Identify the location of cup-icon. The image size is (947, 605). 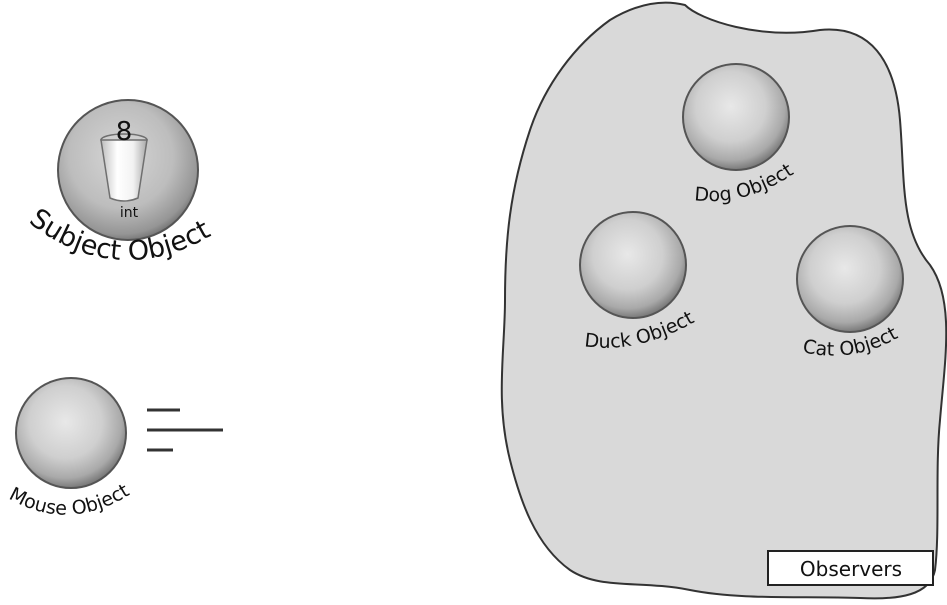
(124, 167).